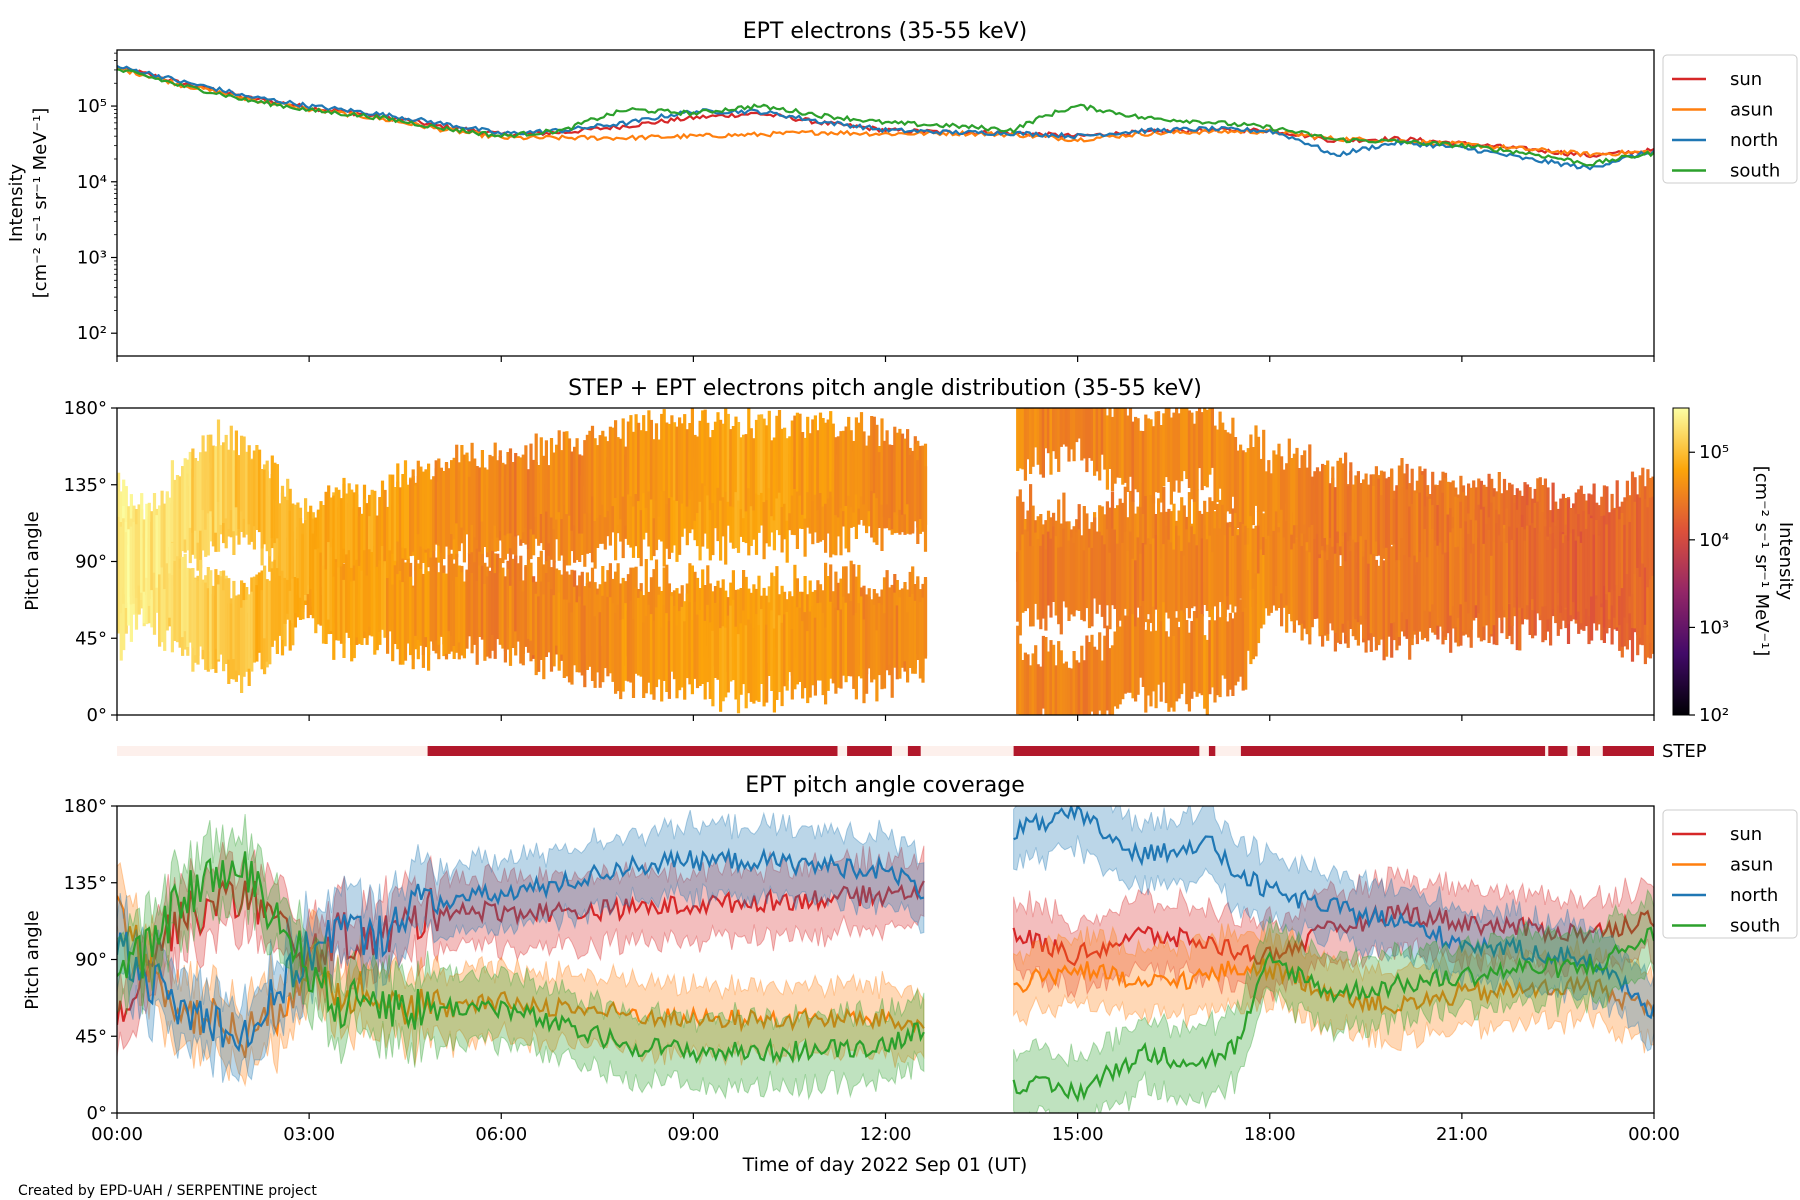 The image size is (1800, 1200). What do you see at coordinates (1333, 987) in the screenshot?
I see `coverage-line-asun` at bounding box center [1333, 987].